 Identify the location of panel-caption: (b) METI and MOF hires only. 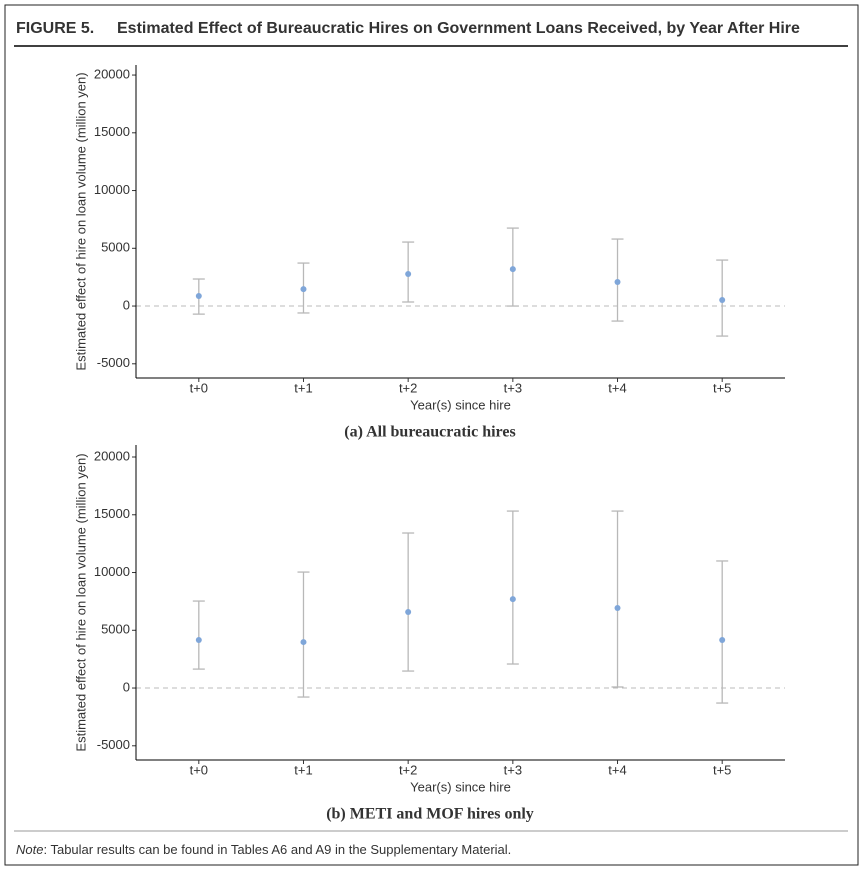
(430, 814).